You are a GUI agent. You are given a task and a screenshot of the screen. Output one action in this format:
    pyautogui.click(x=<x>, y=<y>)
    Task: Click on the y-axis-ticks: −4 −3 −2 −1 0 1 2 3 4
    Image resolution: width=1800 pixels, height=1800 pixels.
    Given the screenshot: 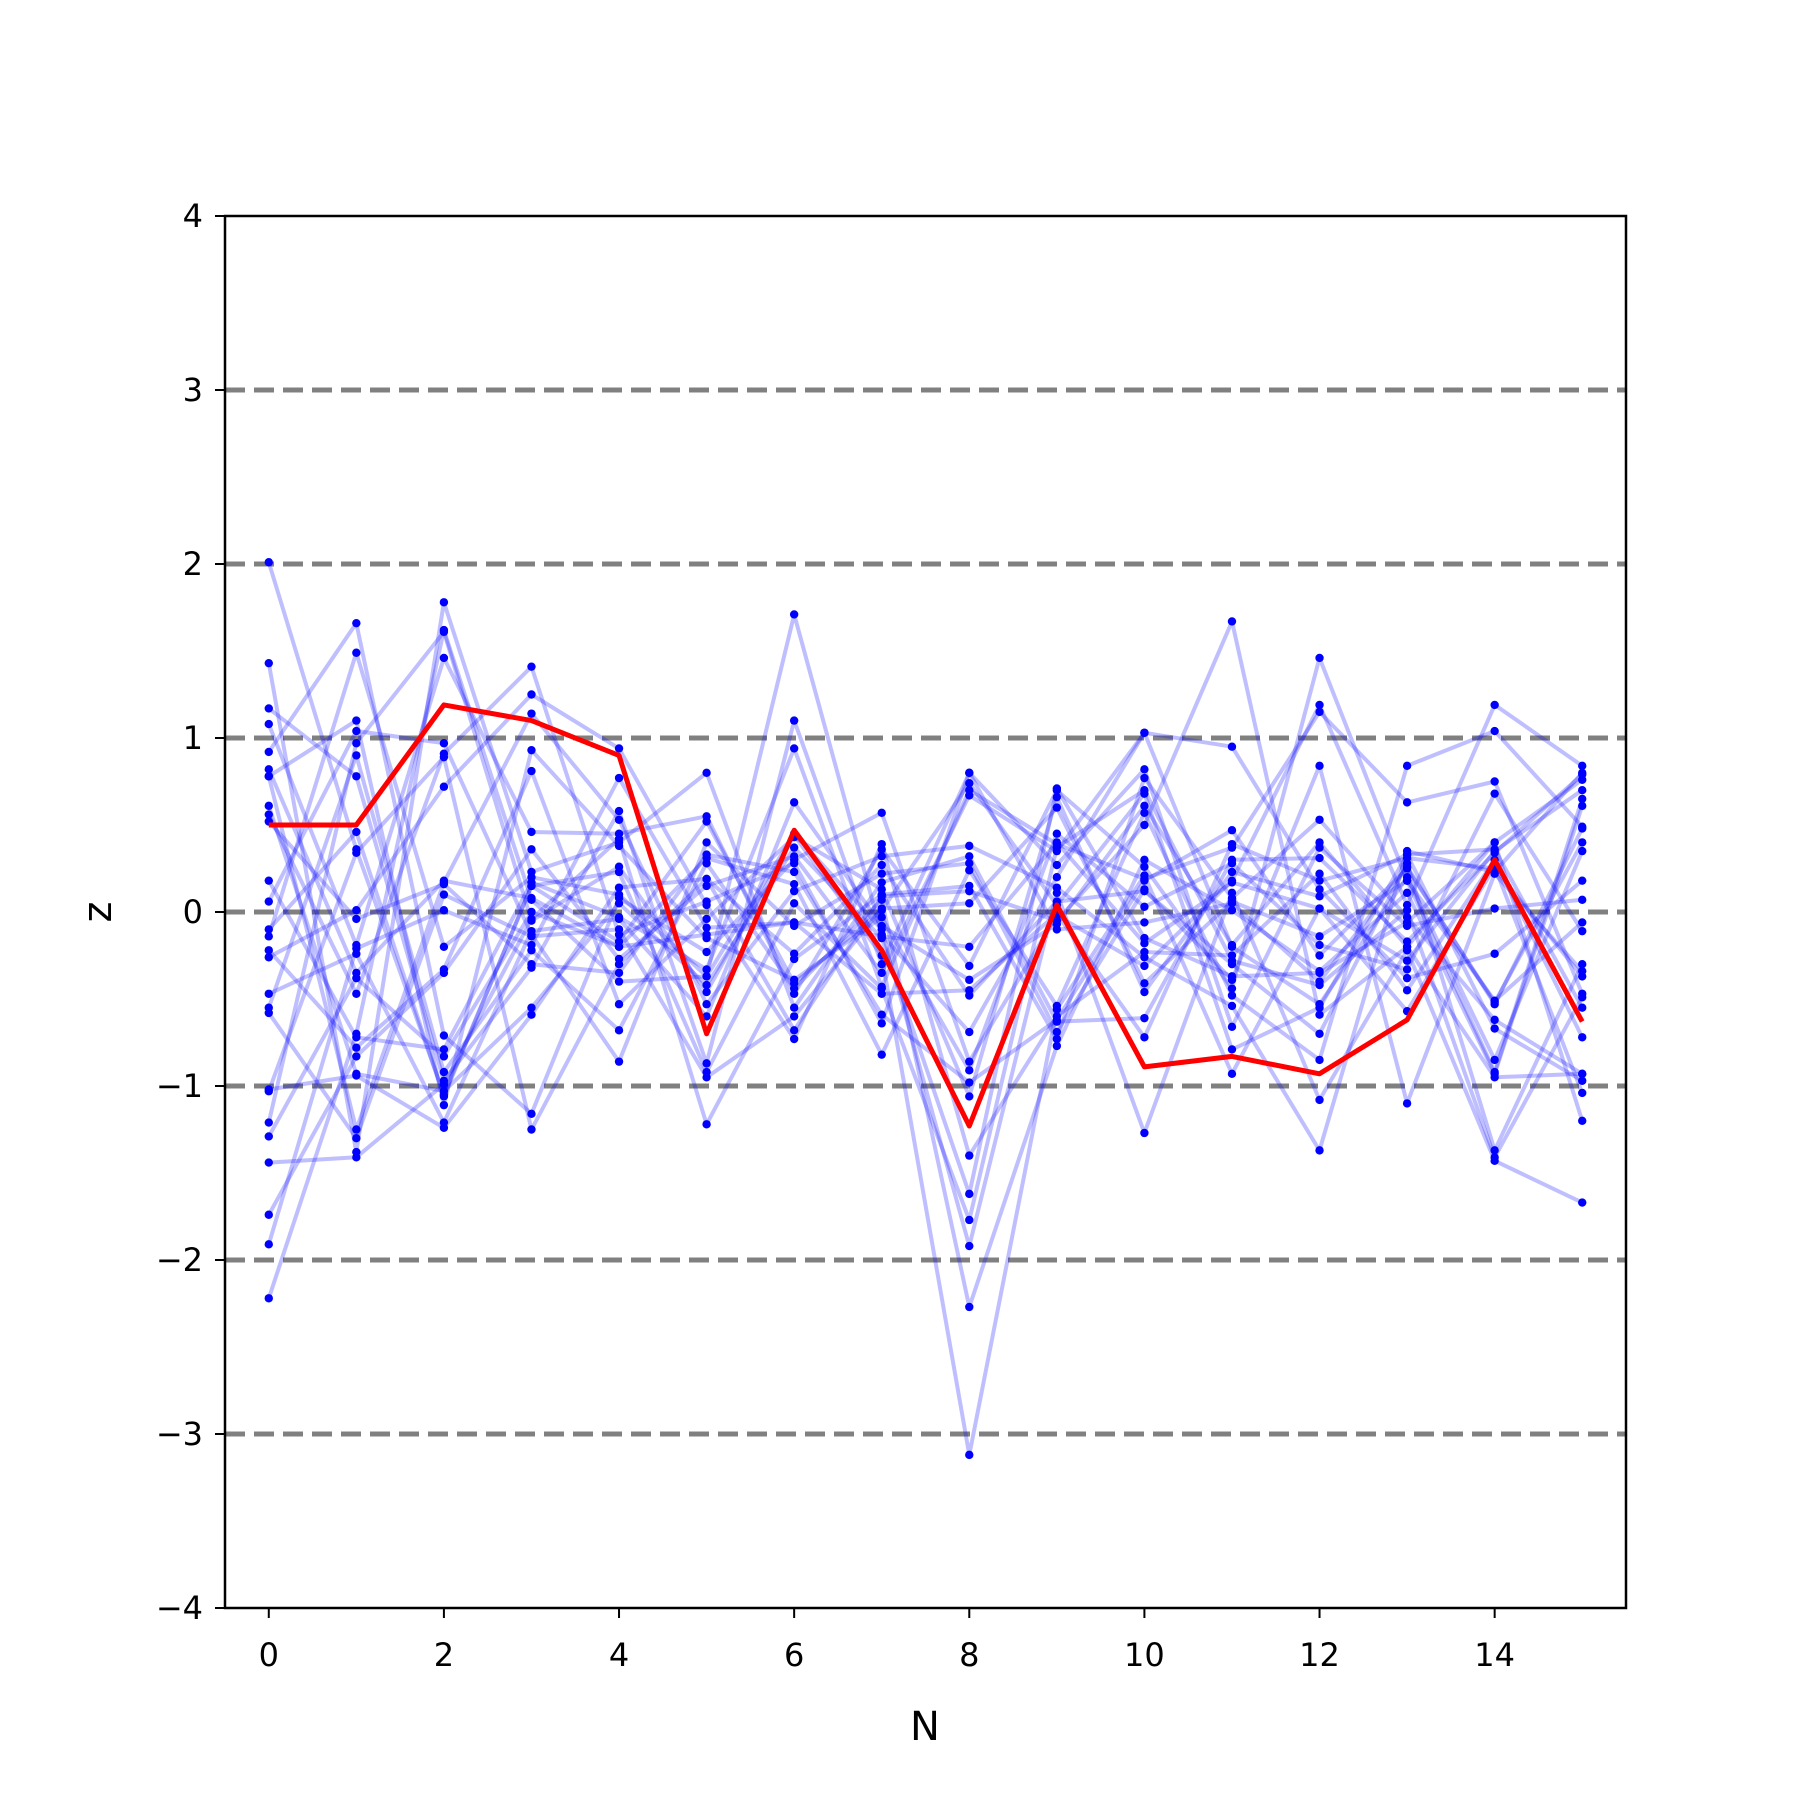 What is the action you would take?
    pyautogui.click(x=190, y=912)
    